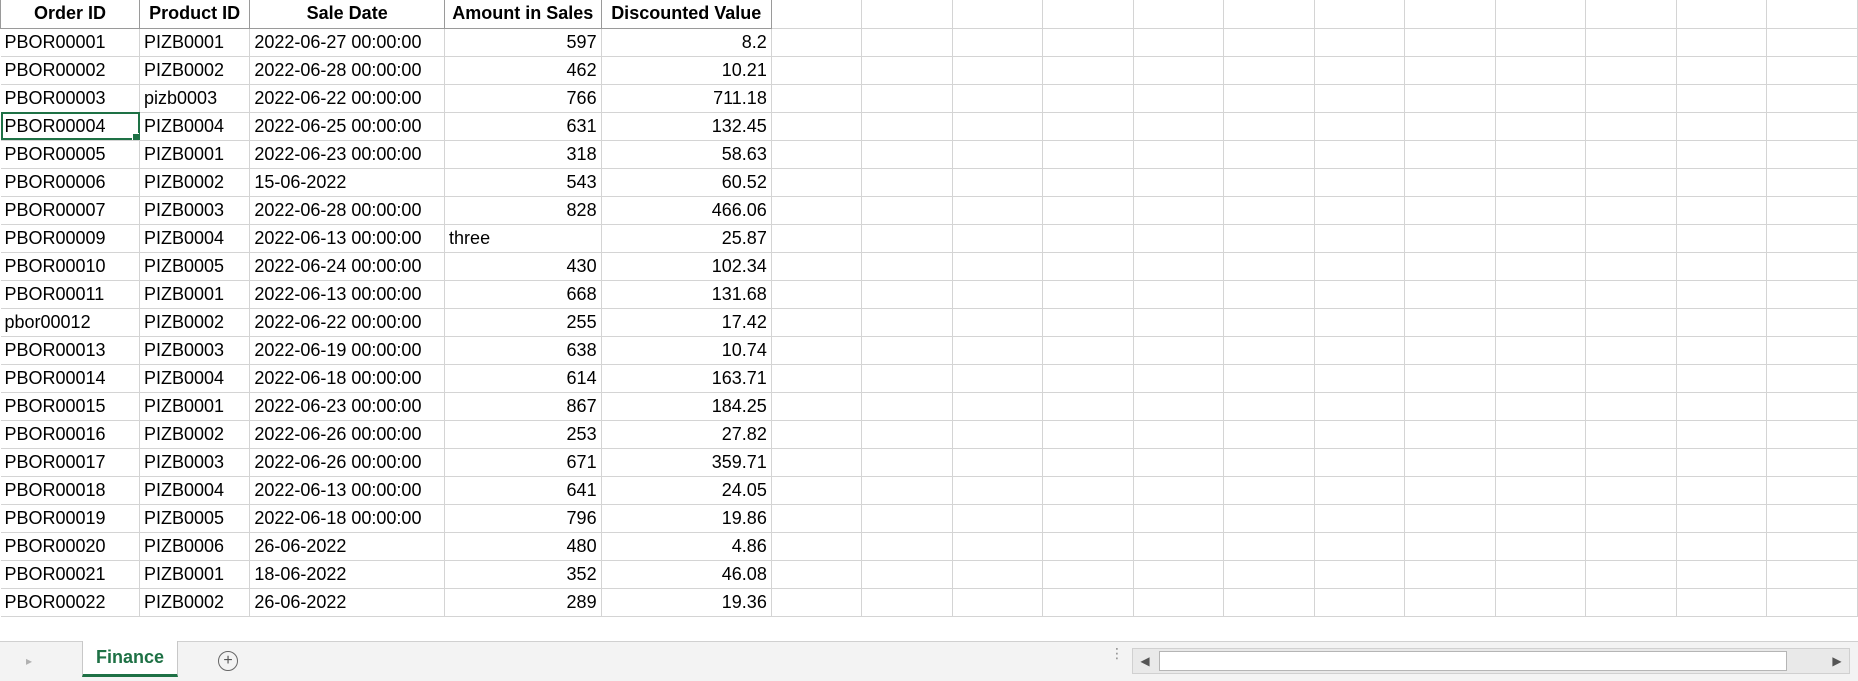  What do you see at coordinates (70, 238) in the screenshot?
I see `table-cell: PBOR00009` at bounding box center [70, 238].